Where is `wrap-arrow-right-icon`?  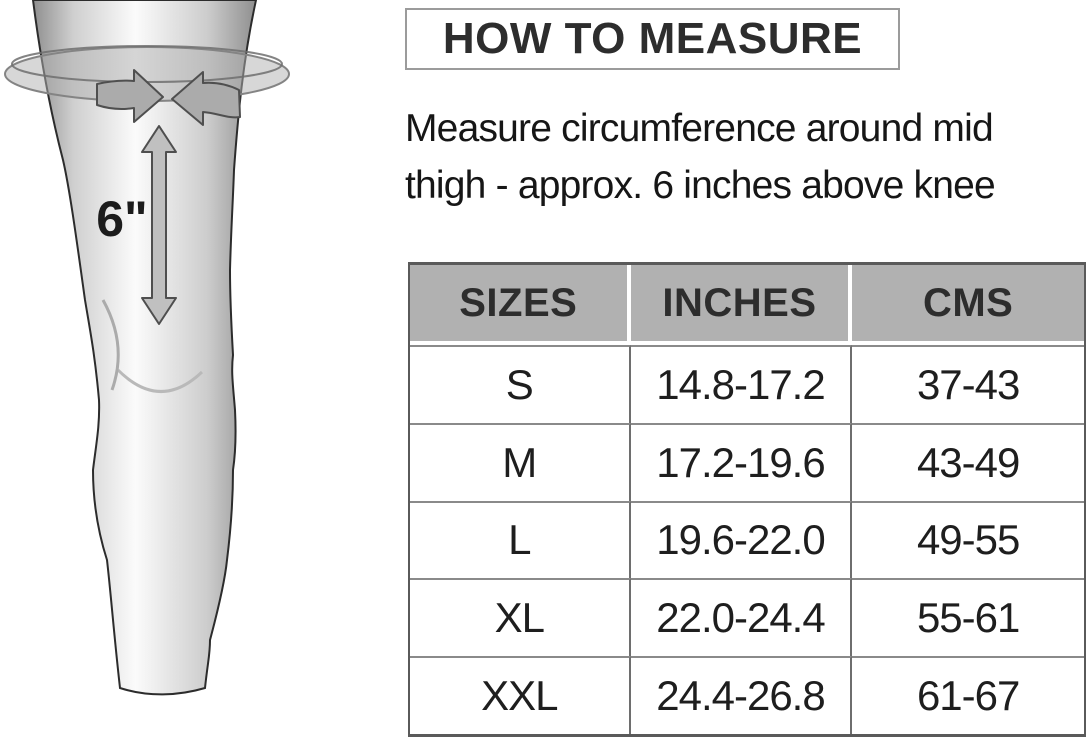 wrap-arrow-right-icon is located at coordinates (206, 98).